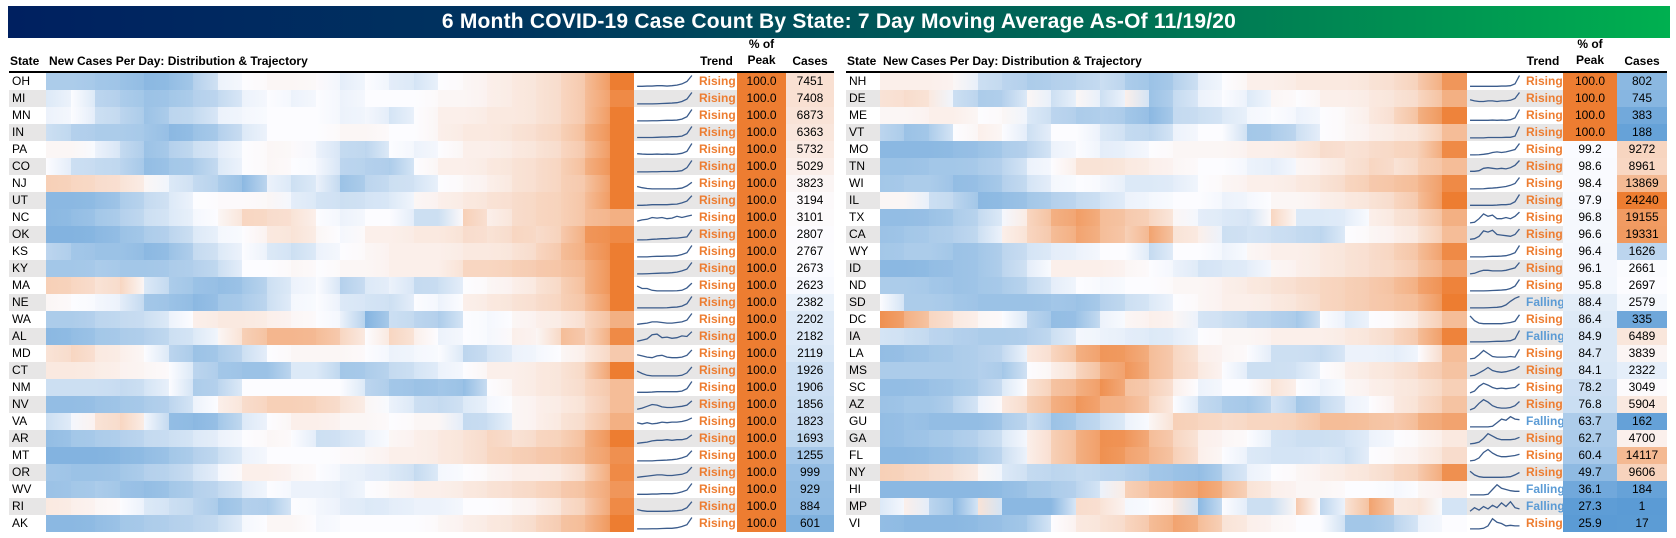  Describe the element at coordinates (1256, 268) in the screenshot. I see `table-row: ID Rising 96.1 2661` at that location.